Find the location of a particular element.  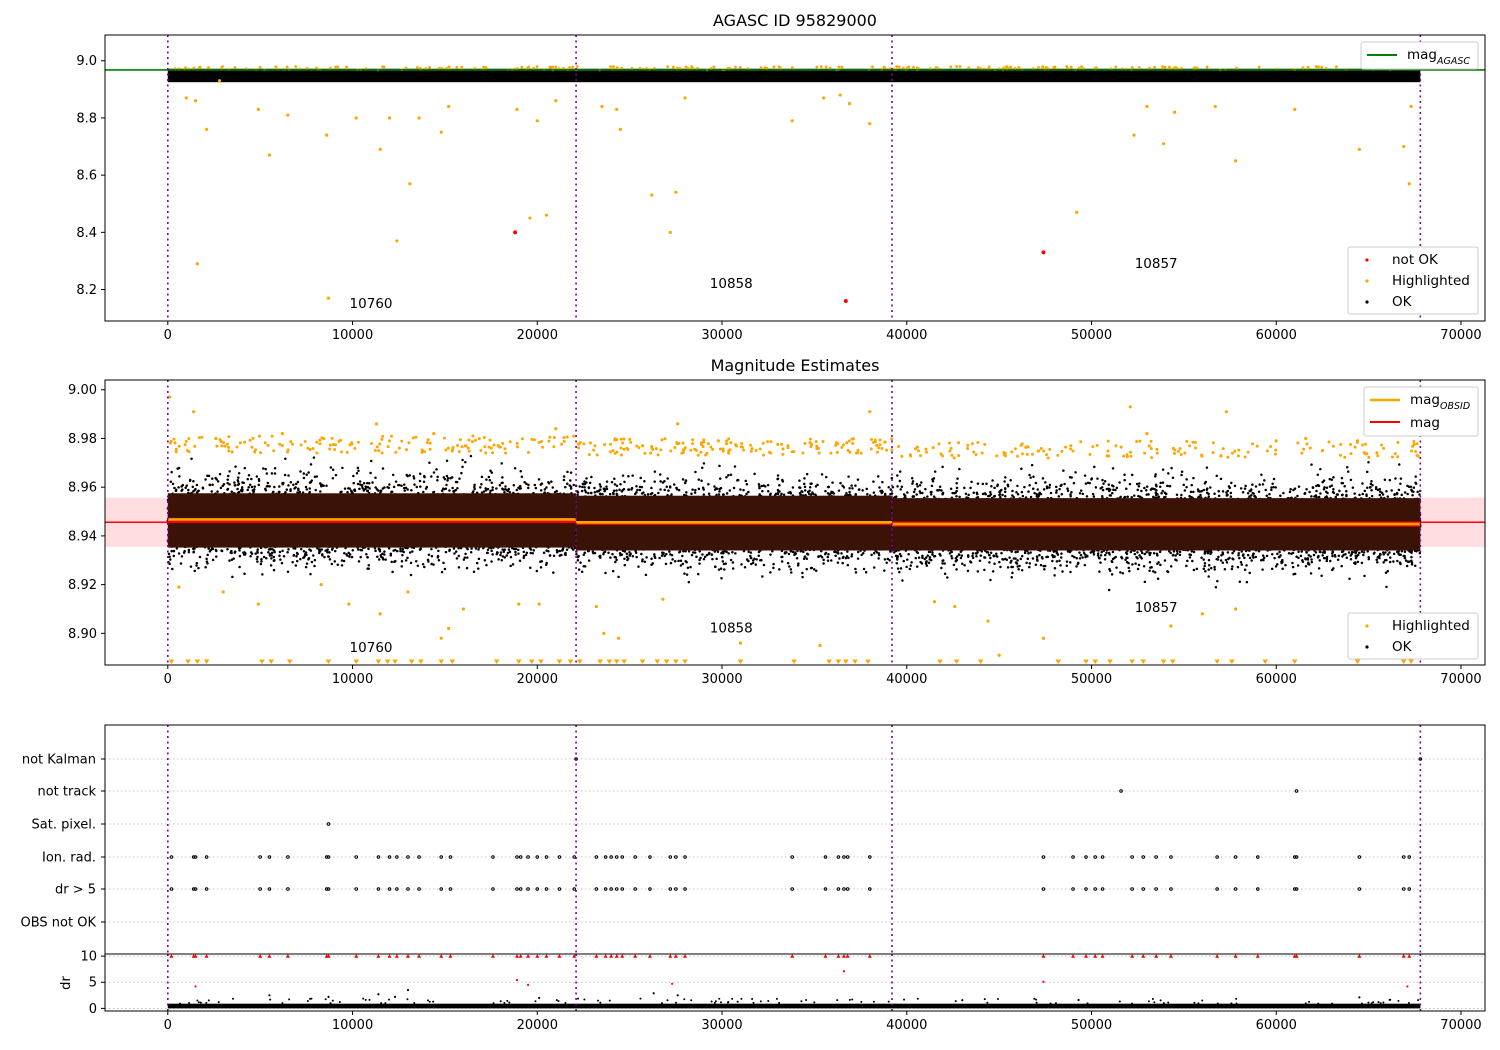

y-tick-label: 8.4 is located at coordinates (86, 233).